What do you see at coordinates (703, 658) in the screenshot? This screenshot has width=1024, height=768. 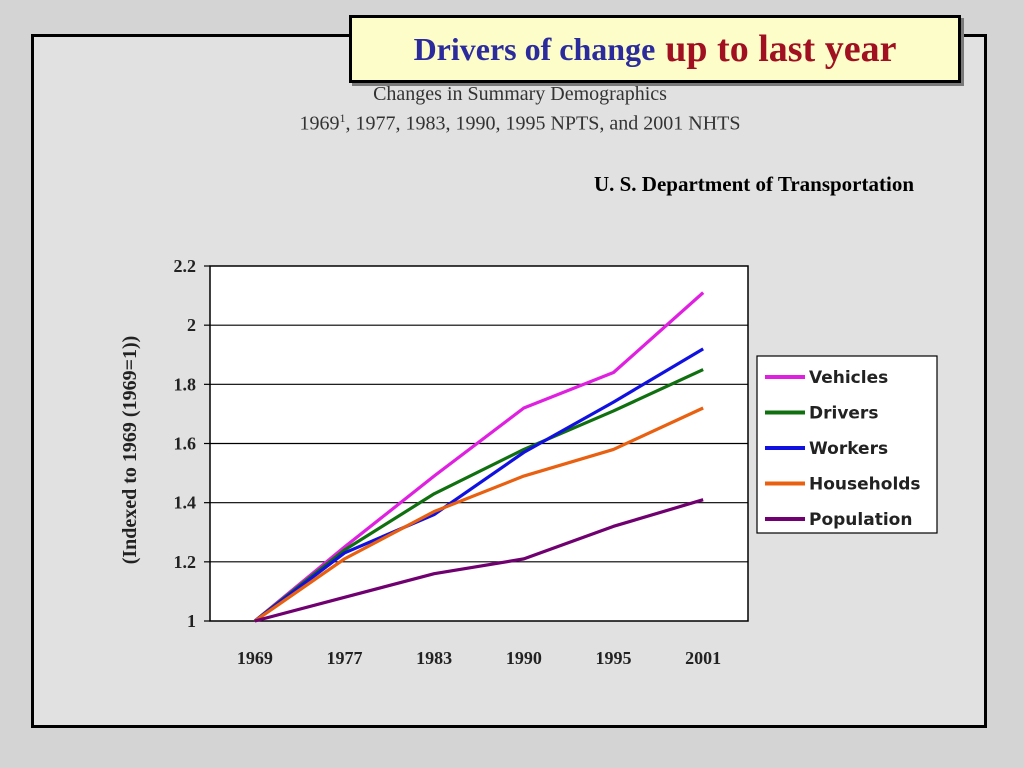 I see `x-tick-label: 2001` at bounding box center [703, 658].